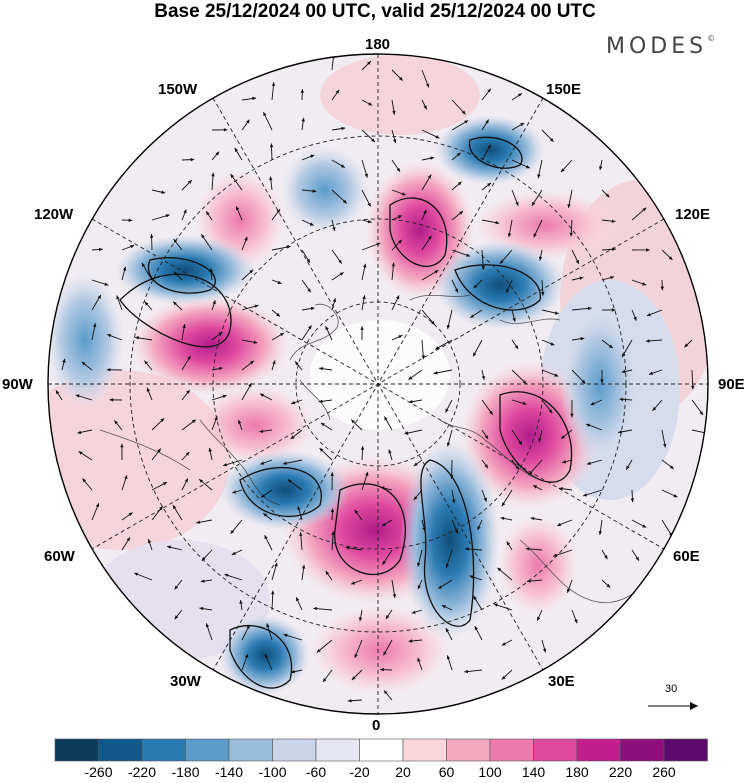 The image size is (750, 783). Describe the element at coordinates (620, 772) in the screenshot. I see `colorbar-tick-label: 220` at that location.